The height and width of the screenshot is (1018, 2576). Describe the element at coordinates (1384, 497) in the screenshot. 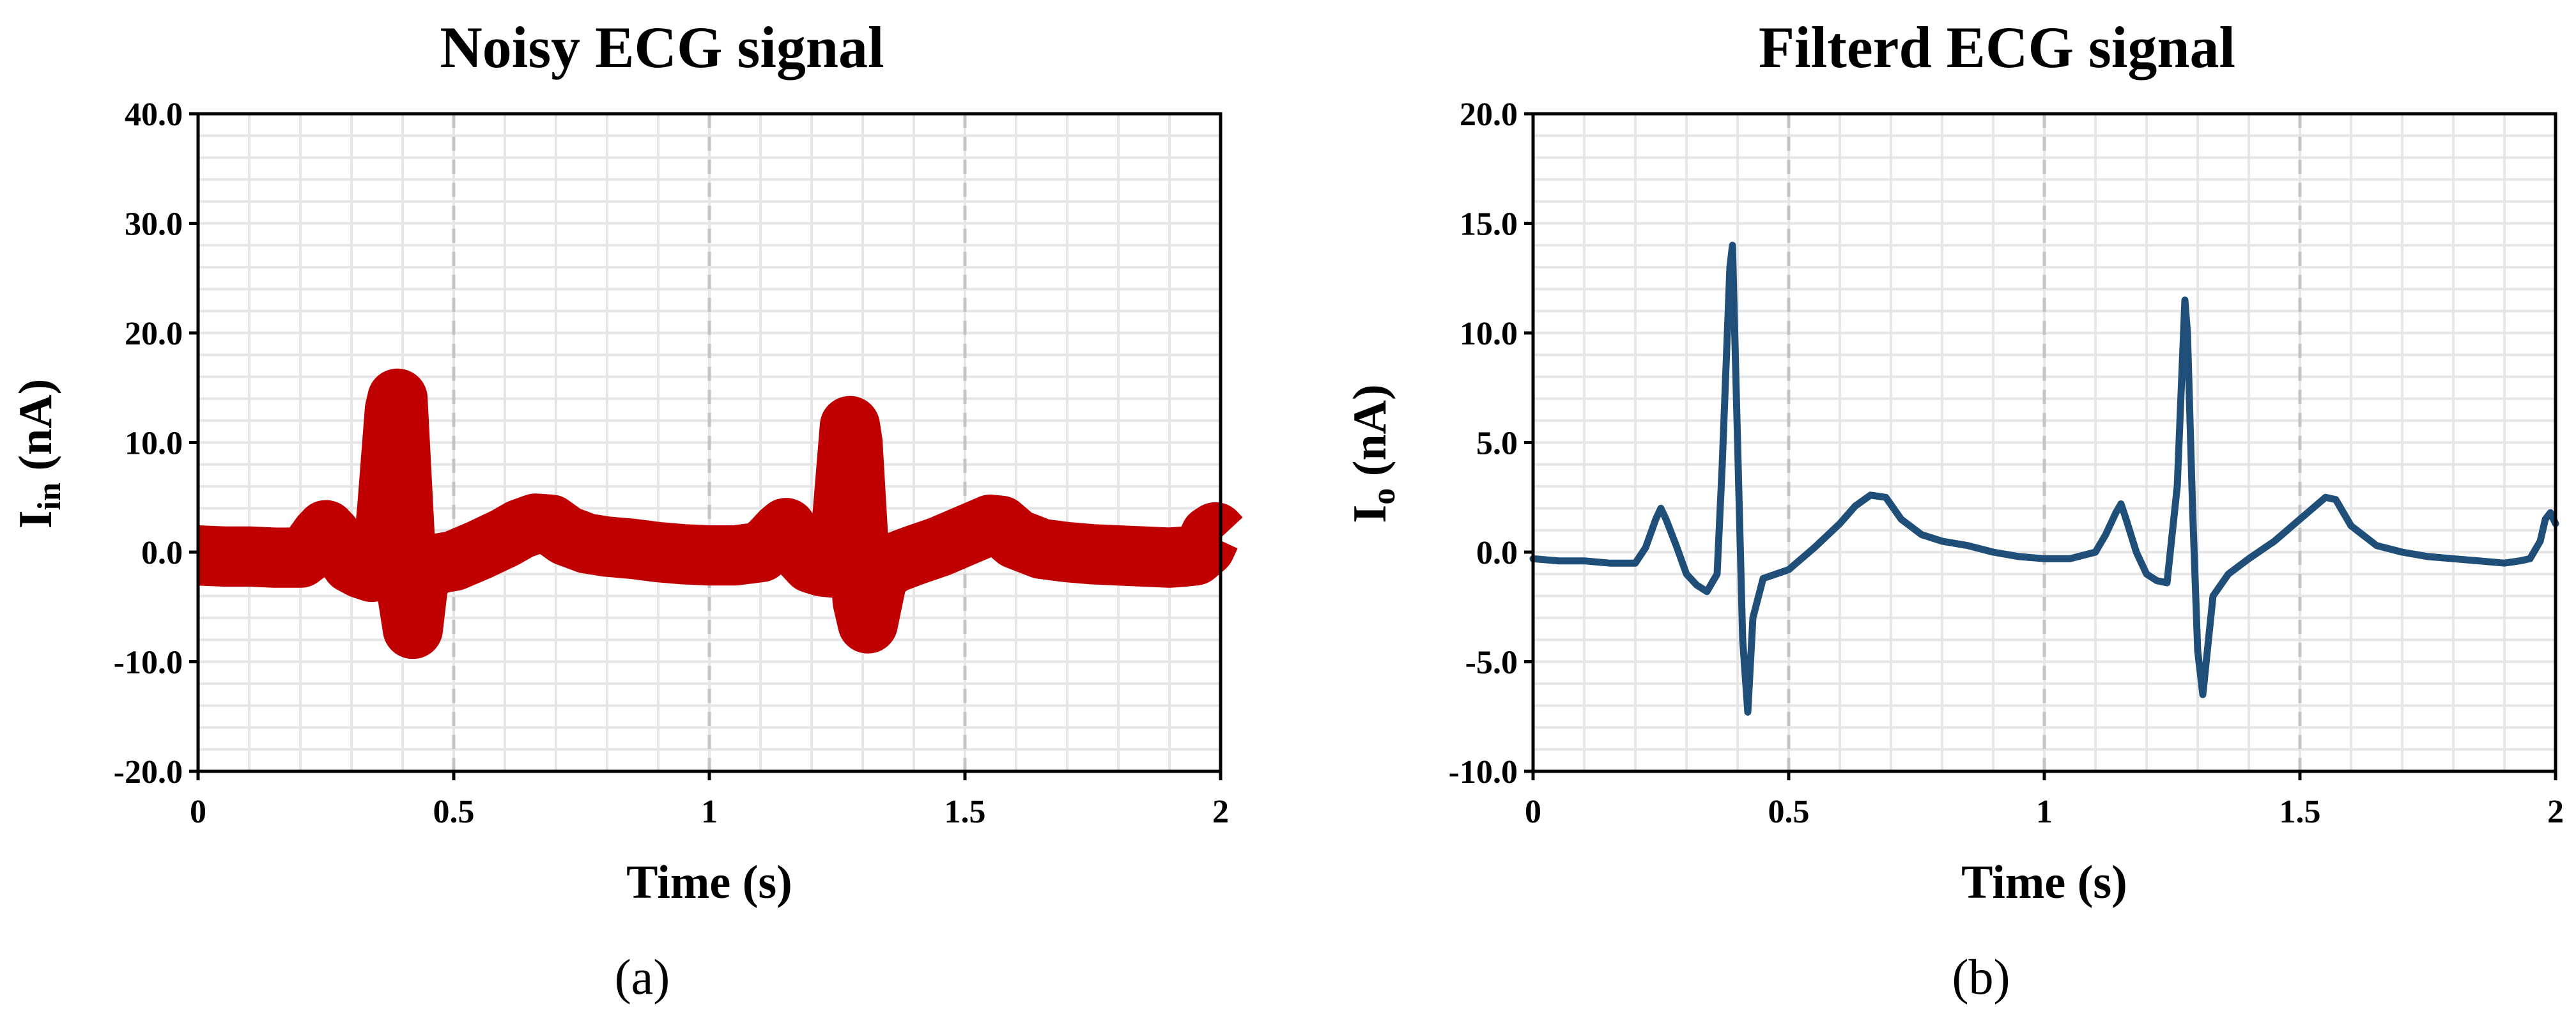

I see `y-axis-label-subscript-b: o` at that location.